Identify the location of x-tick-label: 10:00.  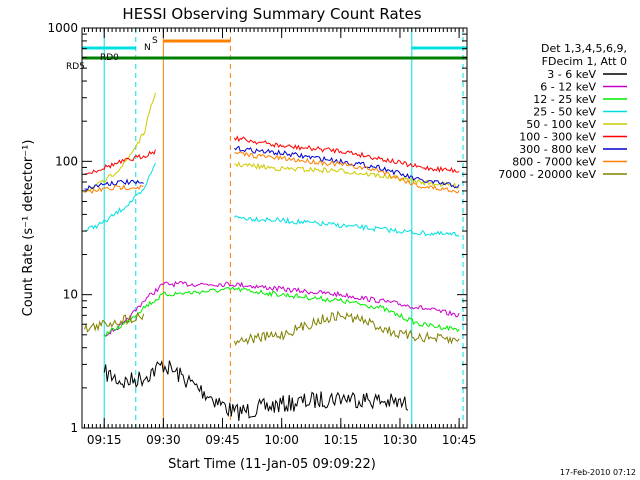
(281, 440).